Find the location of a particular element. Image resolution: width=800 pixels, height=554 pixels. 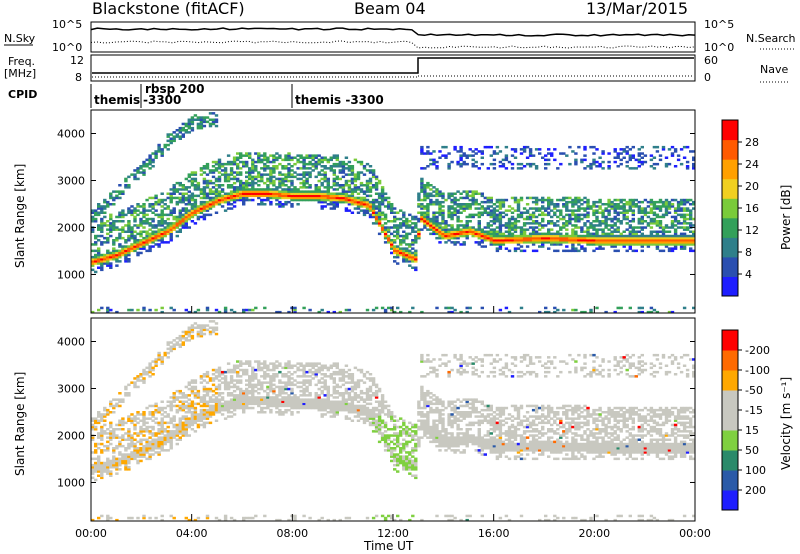

freq-tick-bottom: 8 is located at coordinates (78, 77).